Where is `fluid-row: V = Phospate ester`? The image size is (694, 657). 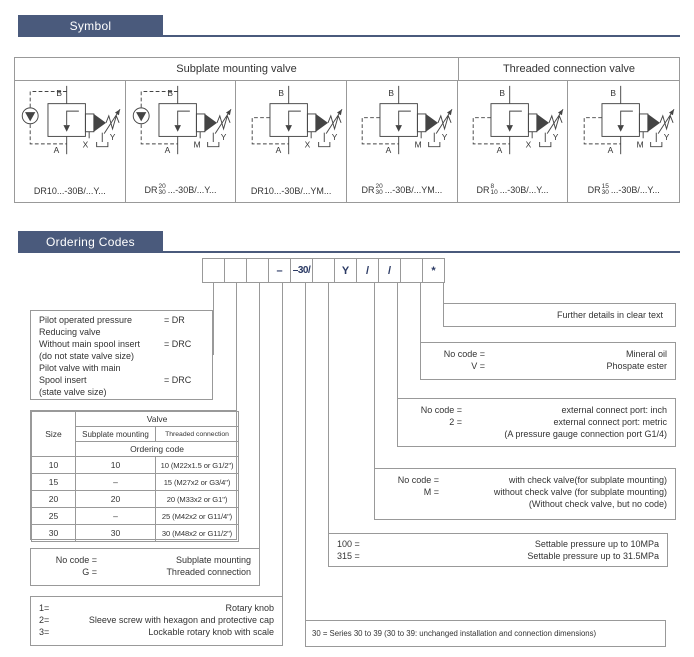
fluid-row: V = Phospate ester is located at coordinates (569, 366).